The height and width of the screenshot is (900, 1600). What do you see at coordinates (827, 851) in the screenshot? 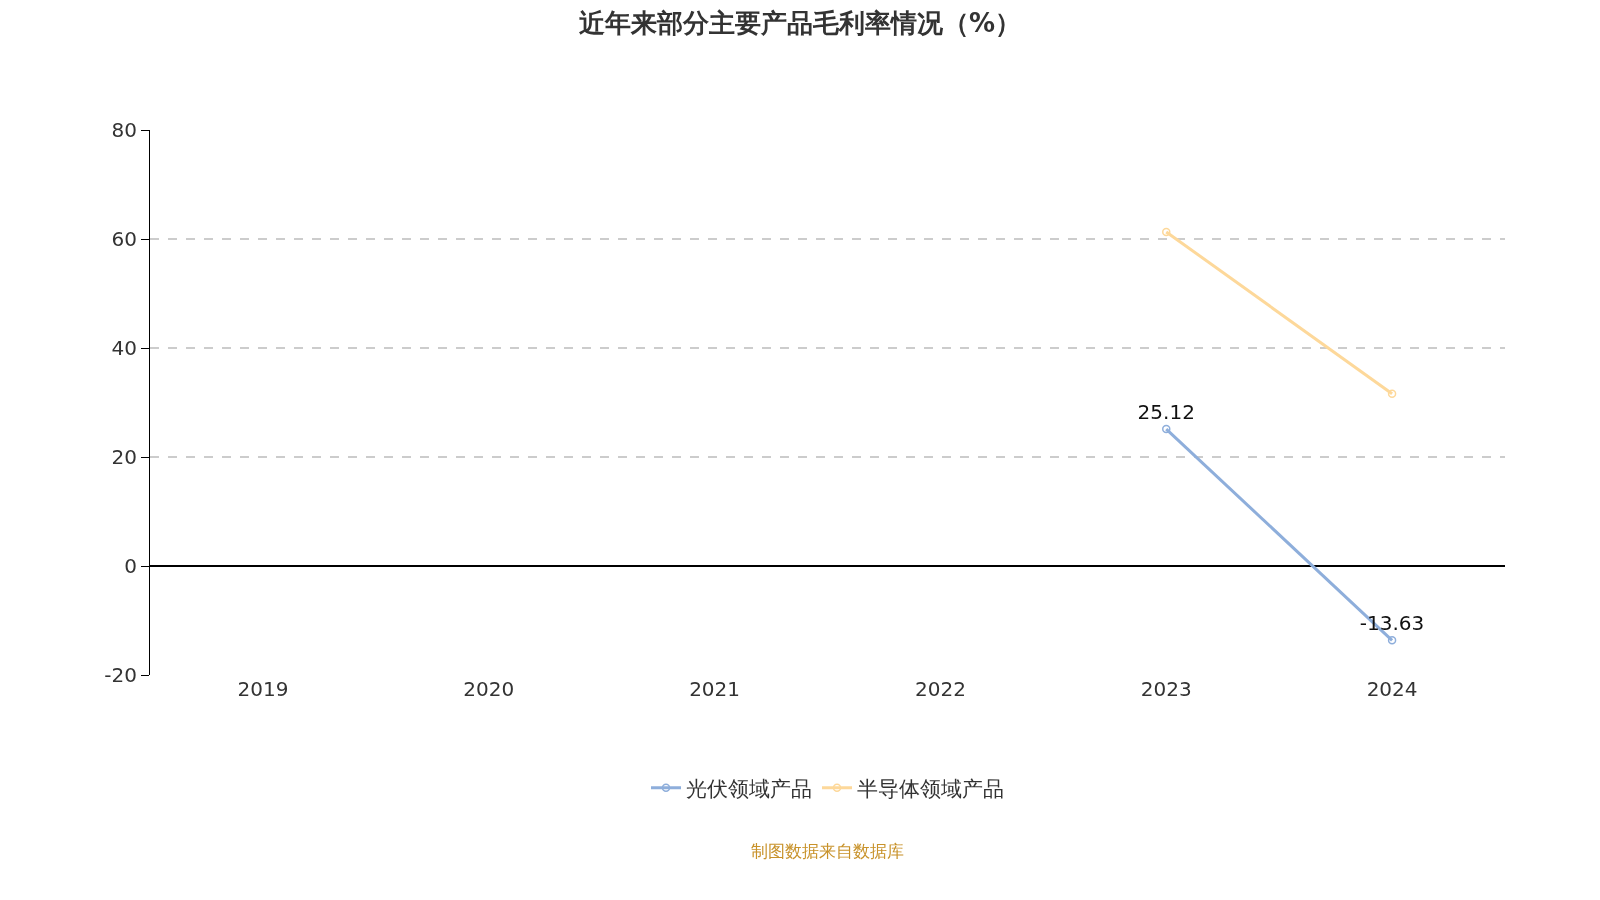
I see `text: 制图数据来自数据库` at bounding box center [827, 851].